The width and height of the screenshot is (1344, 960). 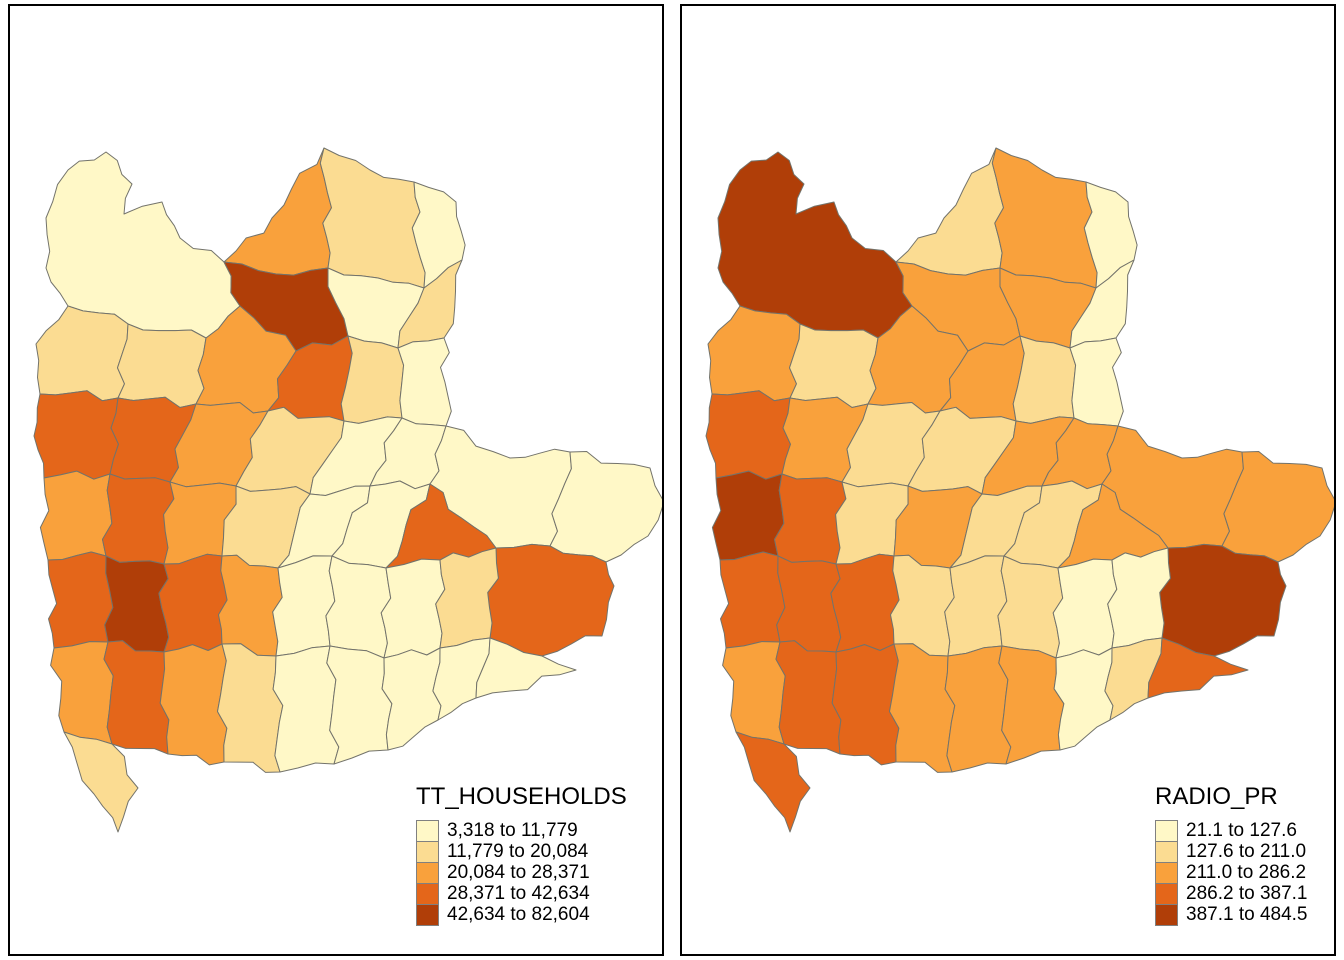 I want to click on legend-class-label: 28,371 to 42,634, so click(x=518, y=893).